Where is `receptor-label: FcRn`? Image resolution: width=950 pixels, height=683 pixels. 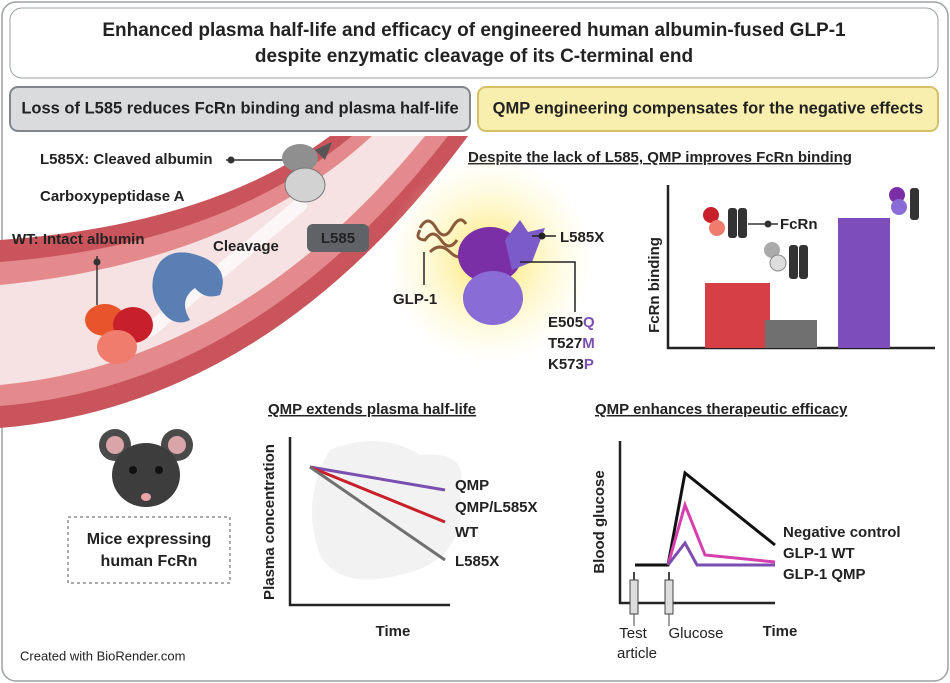
receptor-label: FcRn is located at coordinates (799, 224).